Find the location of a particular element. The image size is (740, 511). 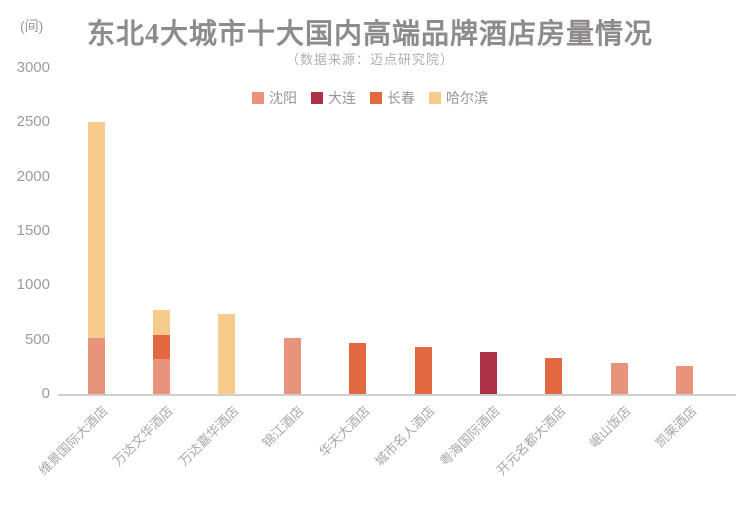

y-tick-label-1000: 1000 is located at coordinates (33, 285).